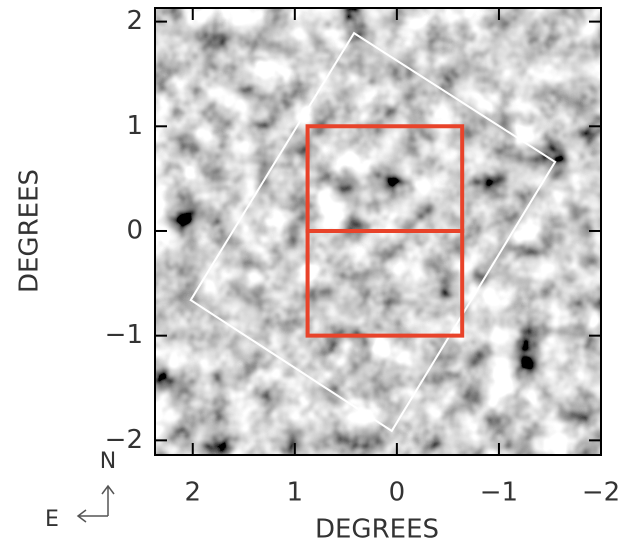  I want to click on x-axis-label: DEGREES, so click(377, 530).